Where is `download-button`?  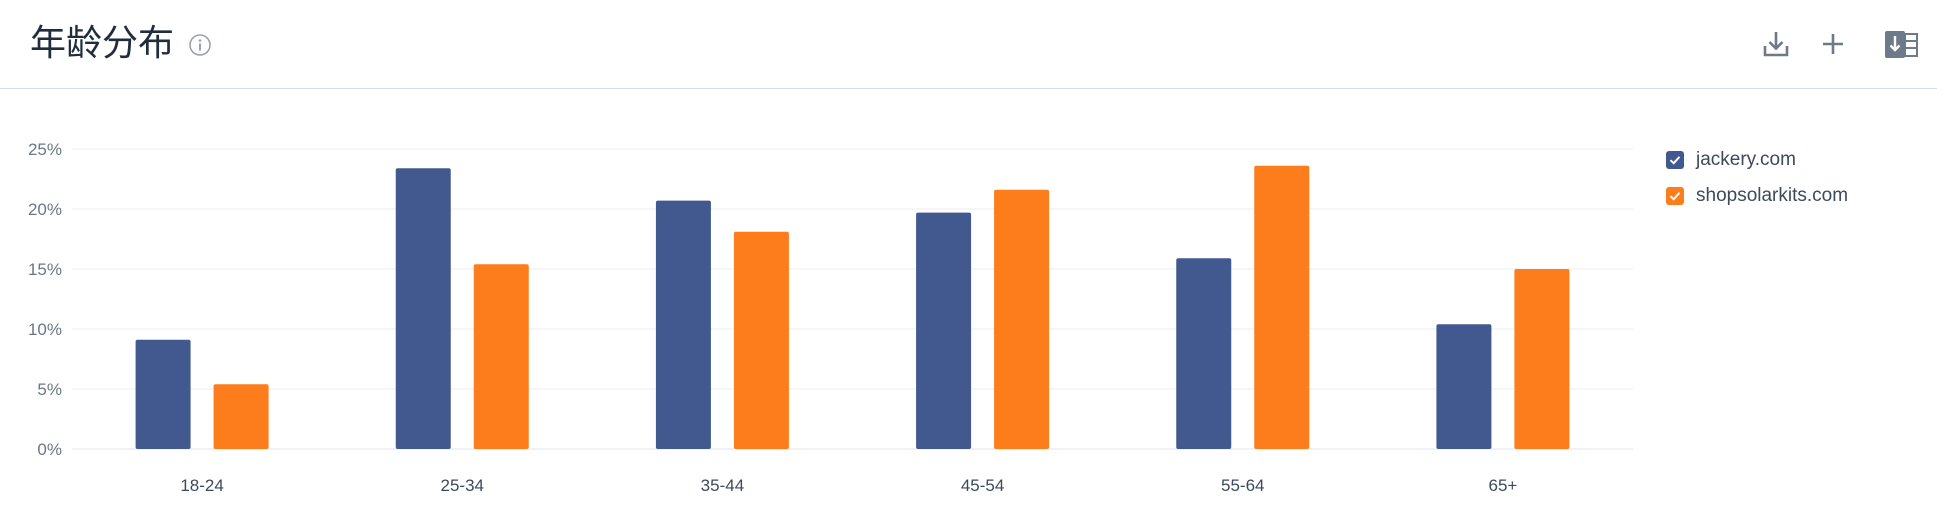 download-button is located at coordinates (1776, 44).